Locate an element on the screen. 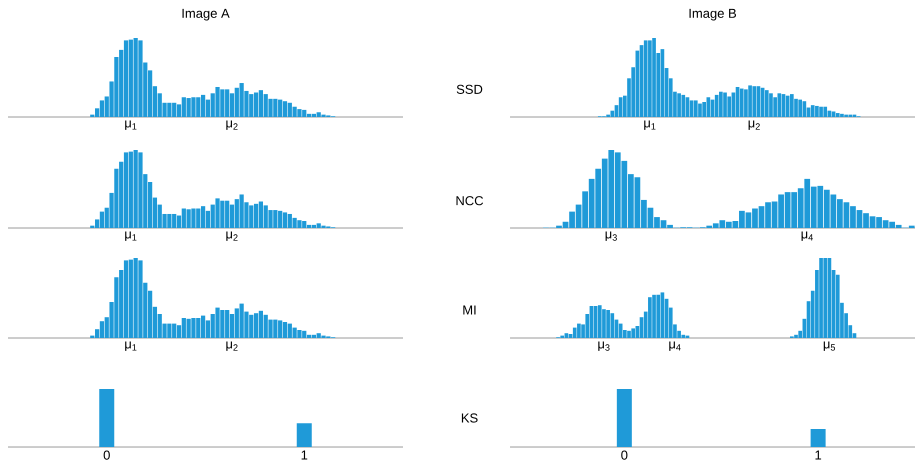 This screenshot has width=915, height=469. chart-title: Image B is located at coordinates (713, 14).